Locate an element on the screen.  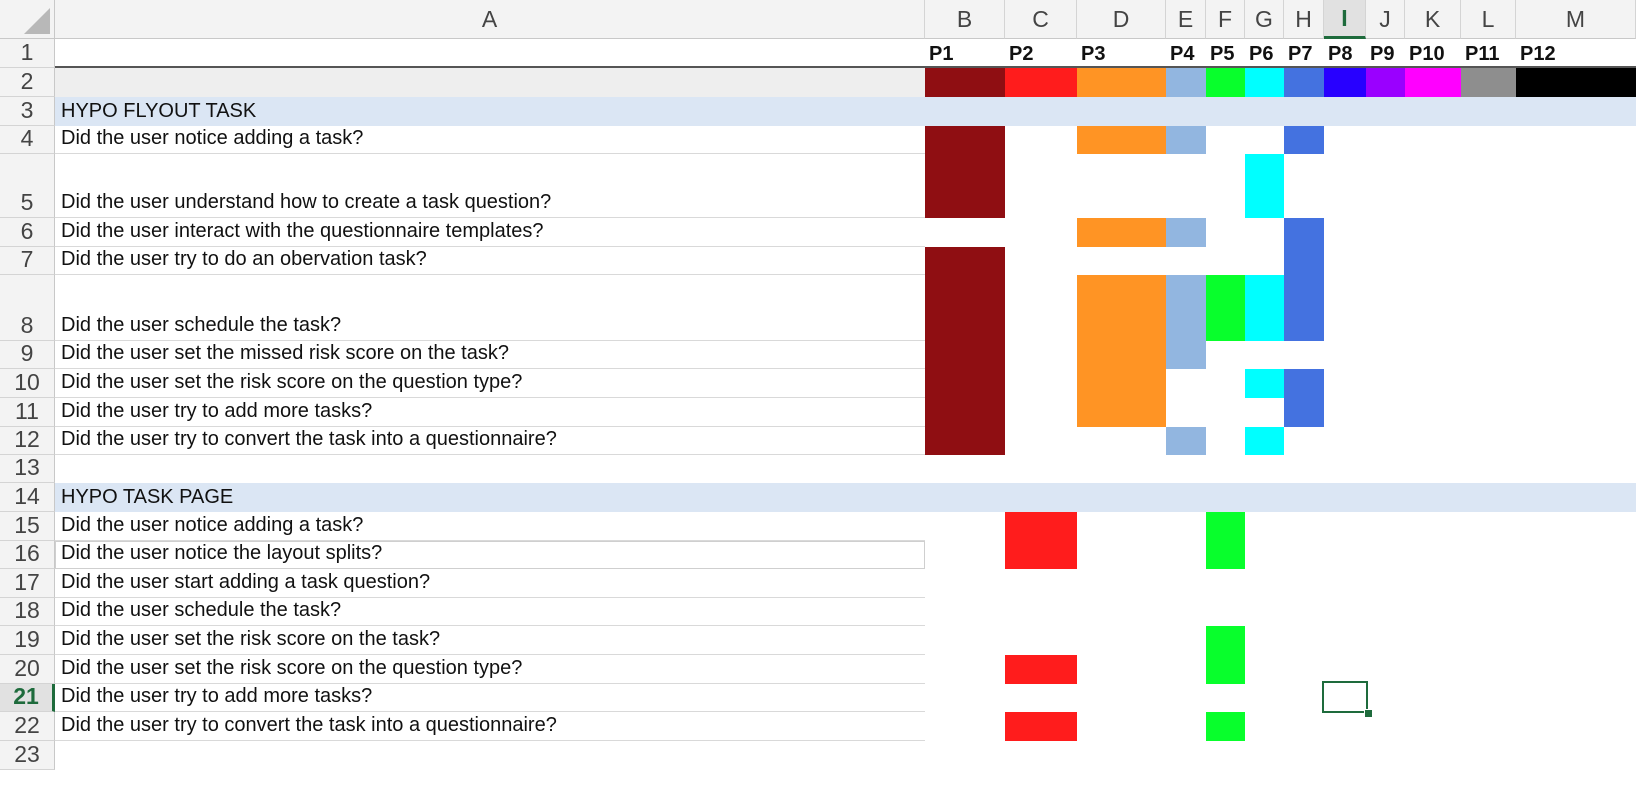
row-header-20: 20 is located at coordinates (27, 669).